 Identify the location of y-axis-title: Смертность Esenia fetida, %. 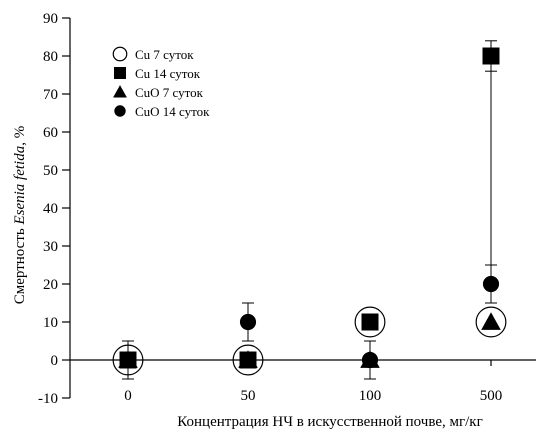
(20, 215).